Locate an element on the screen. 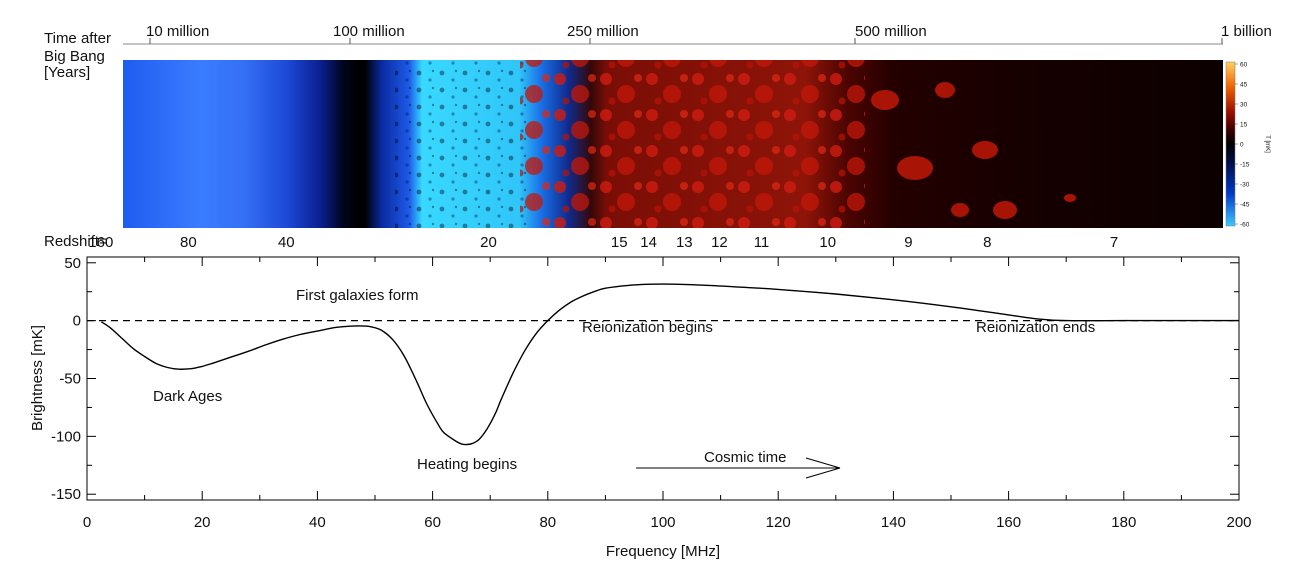  cosmic-time-arrow is located at coordinates (738, 468).